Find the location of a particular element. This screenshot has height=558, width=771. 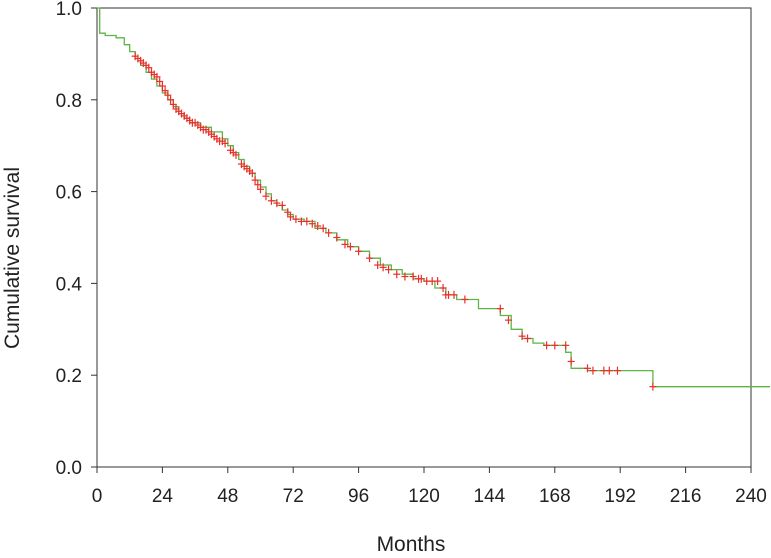

x-tick-label: 216 is located at coordinates (686, 496).